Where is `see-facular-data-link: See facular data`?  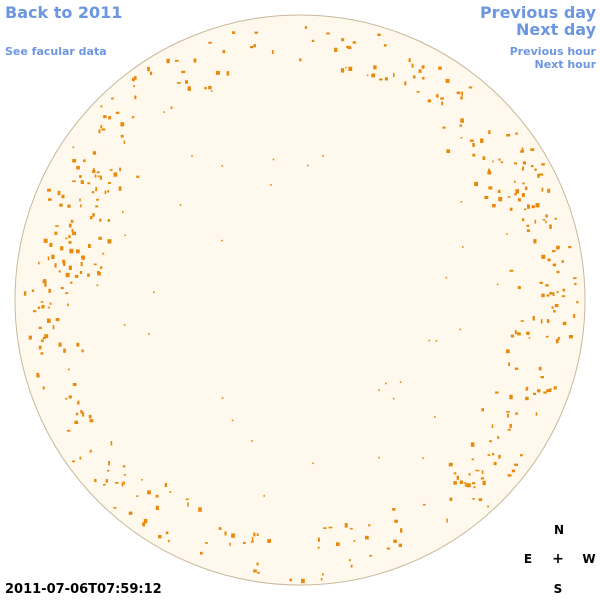 see-facular-data-link: See facular data is located at coordinates (56, 51).